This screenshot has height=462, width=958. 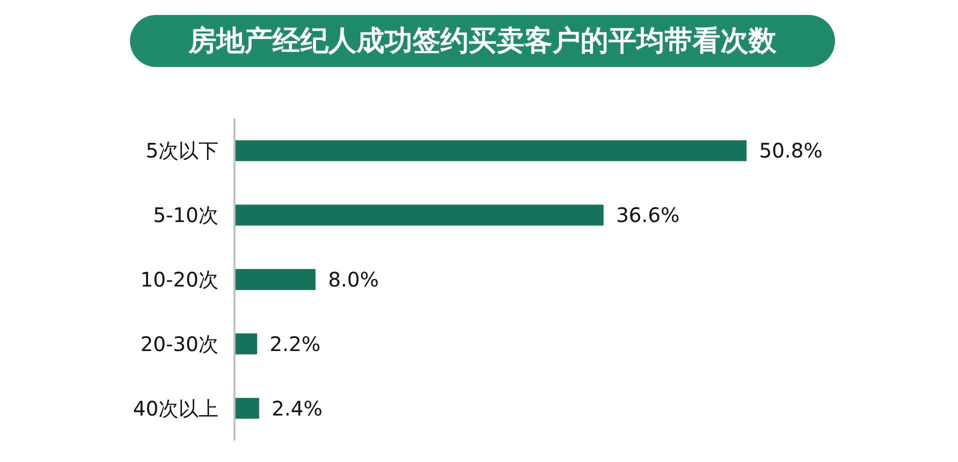 I want to click on y-tick-label: 20-30次, so click(x=179, y=344).